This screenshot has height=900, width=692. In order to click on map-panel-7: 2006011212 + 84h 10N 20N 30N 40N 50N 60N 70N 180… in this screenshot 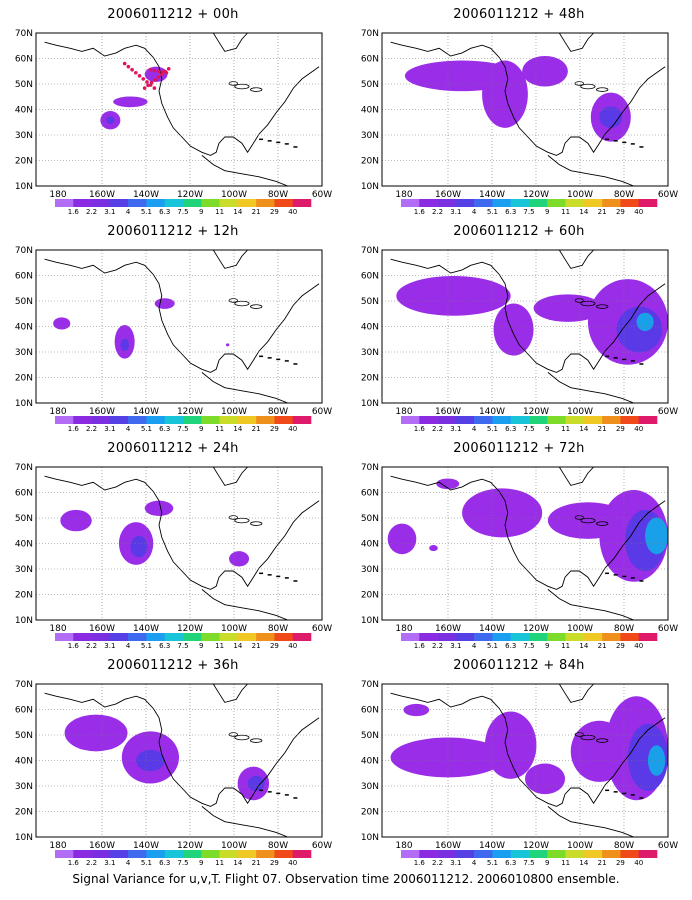, I will do `click(519, 759)`.